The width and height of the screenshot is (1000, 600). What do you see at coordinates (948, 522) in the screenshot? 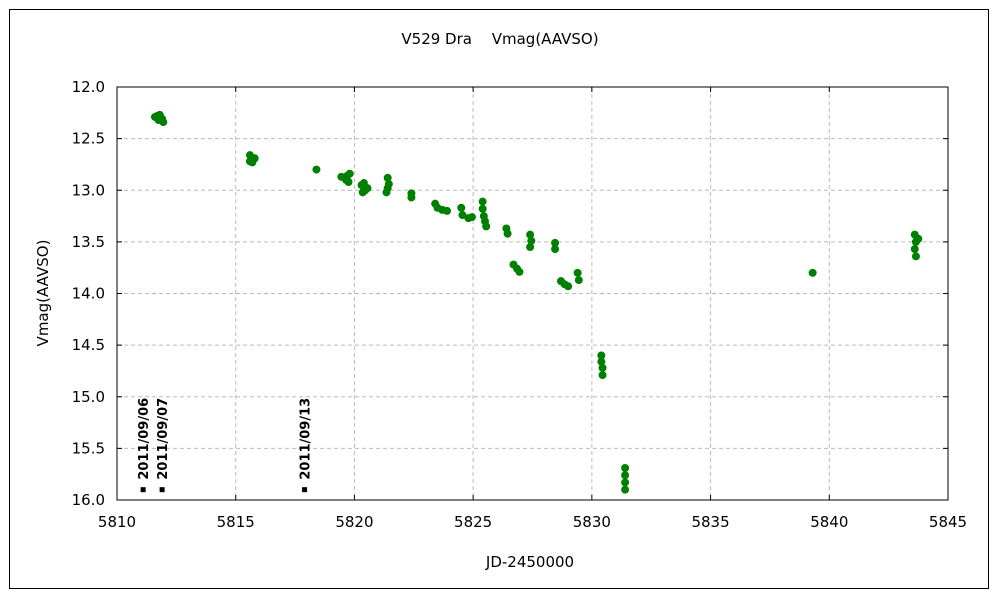
I see `x-tick-label: 5845` at bounding box center [948, 522].